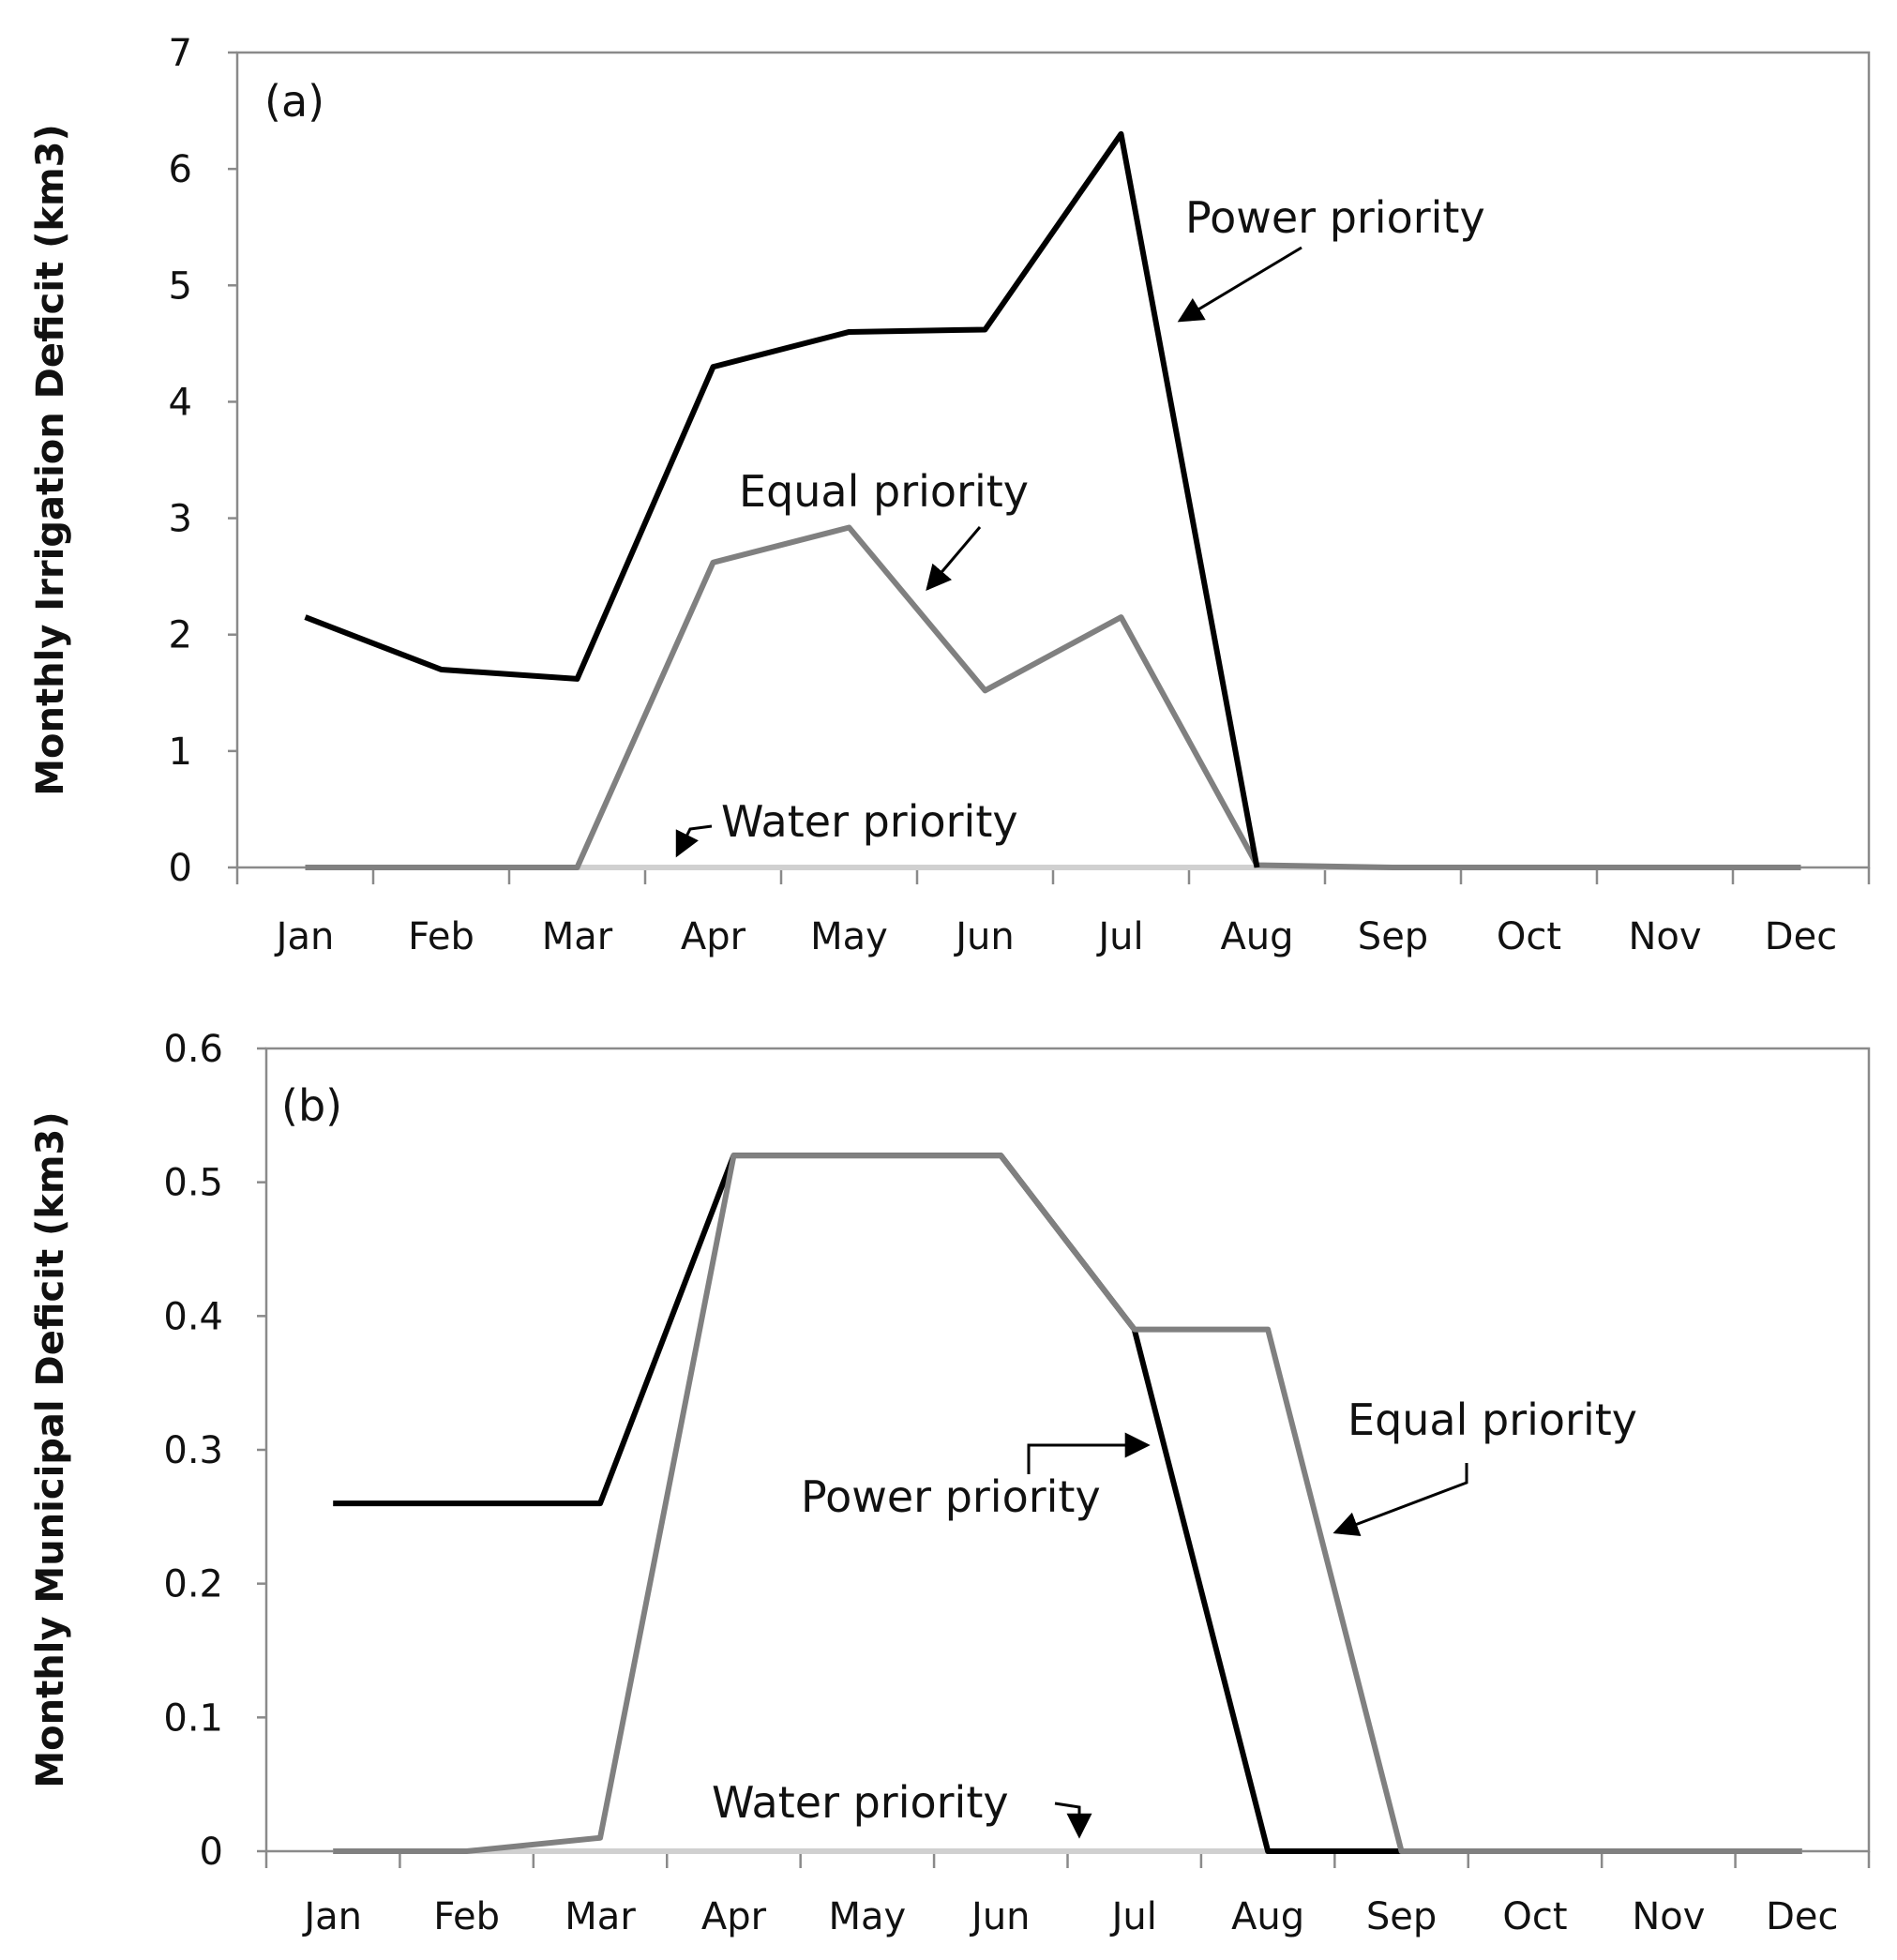 This screenshot has width=1897, height=1960. Describe the element at coordinates (860, 1803) in the screenshot. I see `annotation-water-priority-b: Water priority` at that location.